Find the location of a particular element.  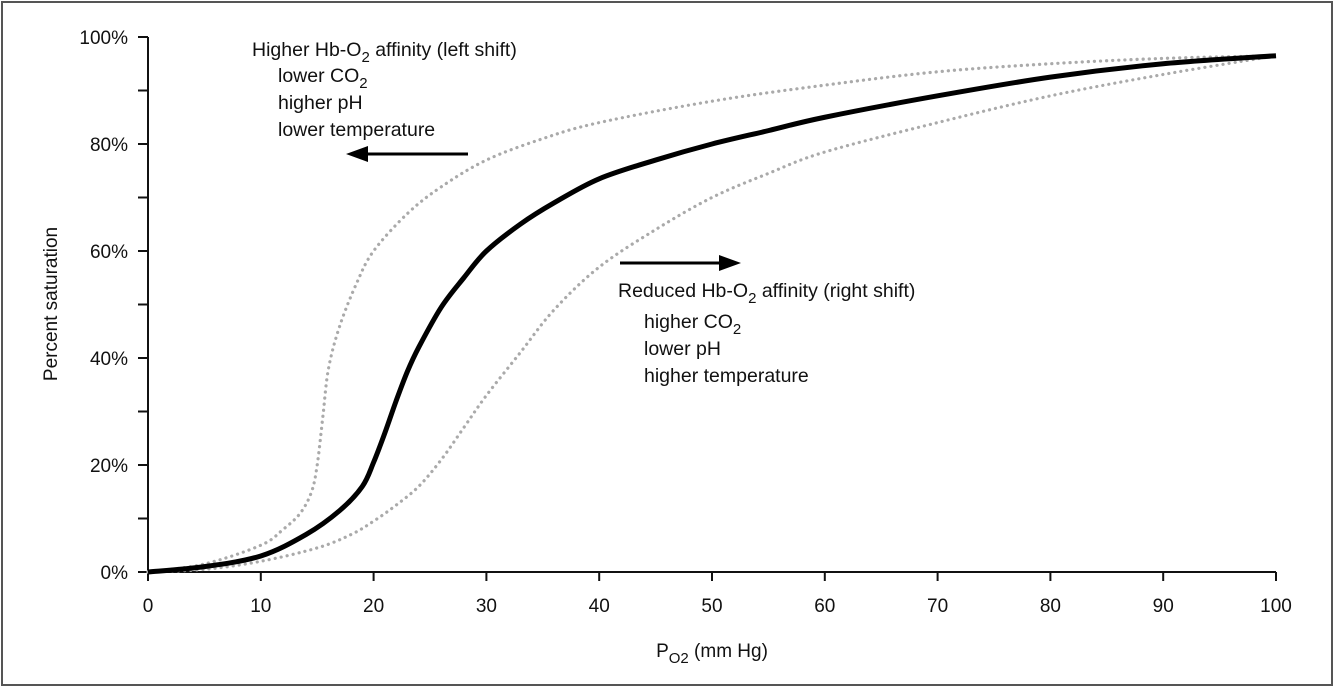

x-tick-label: 10 is located at coordinates (260, 606).